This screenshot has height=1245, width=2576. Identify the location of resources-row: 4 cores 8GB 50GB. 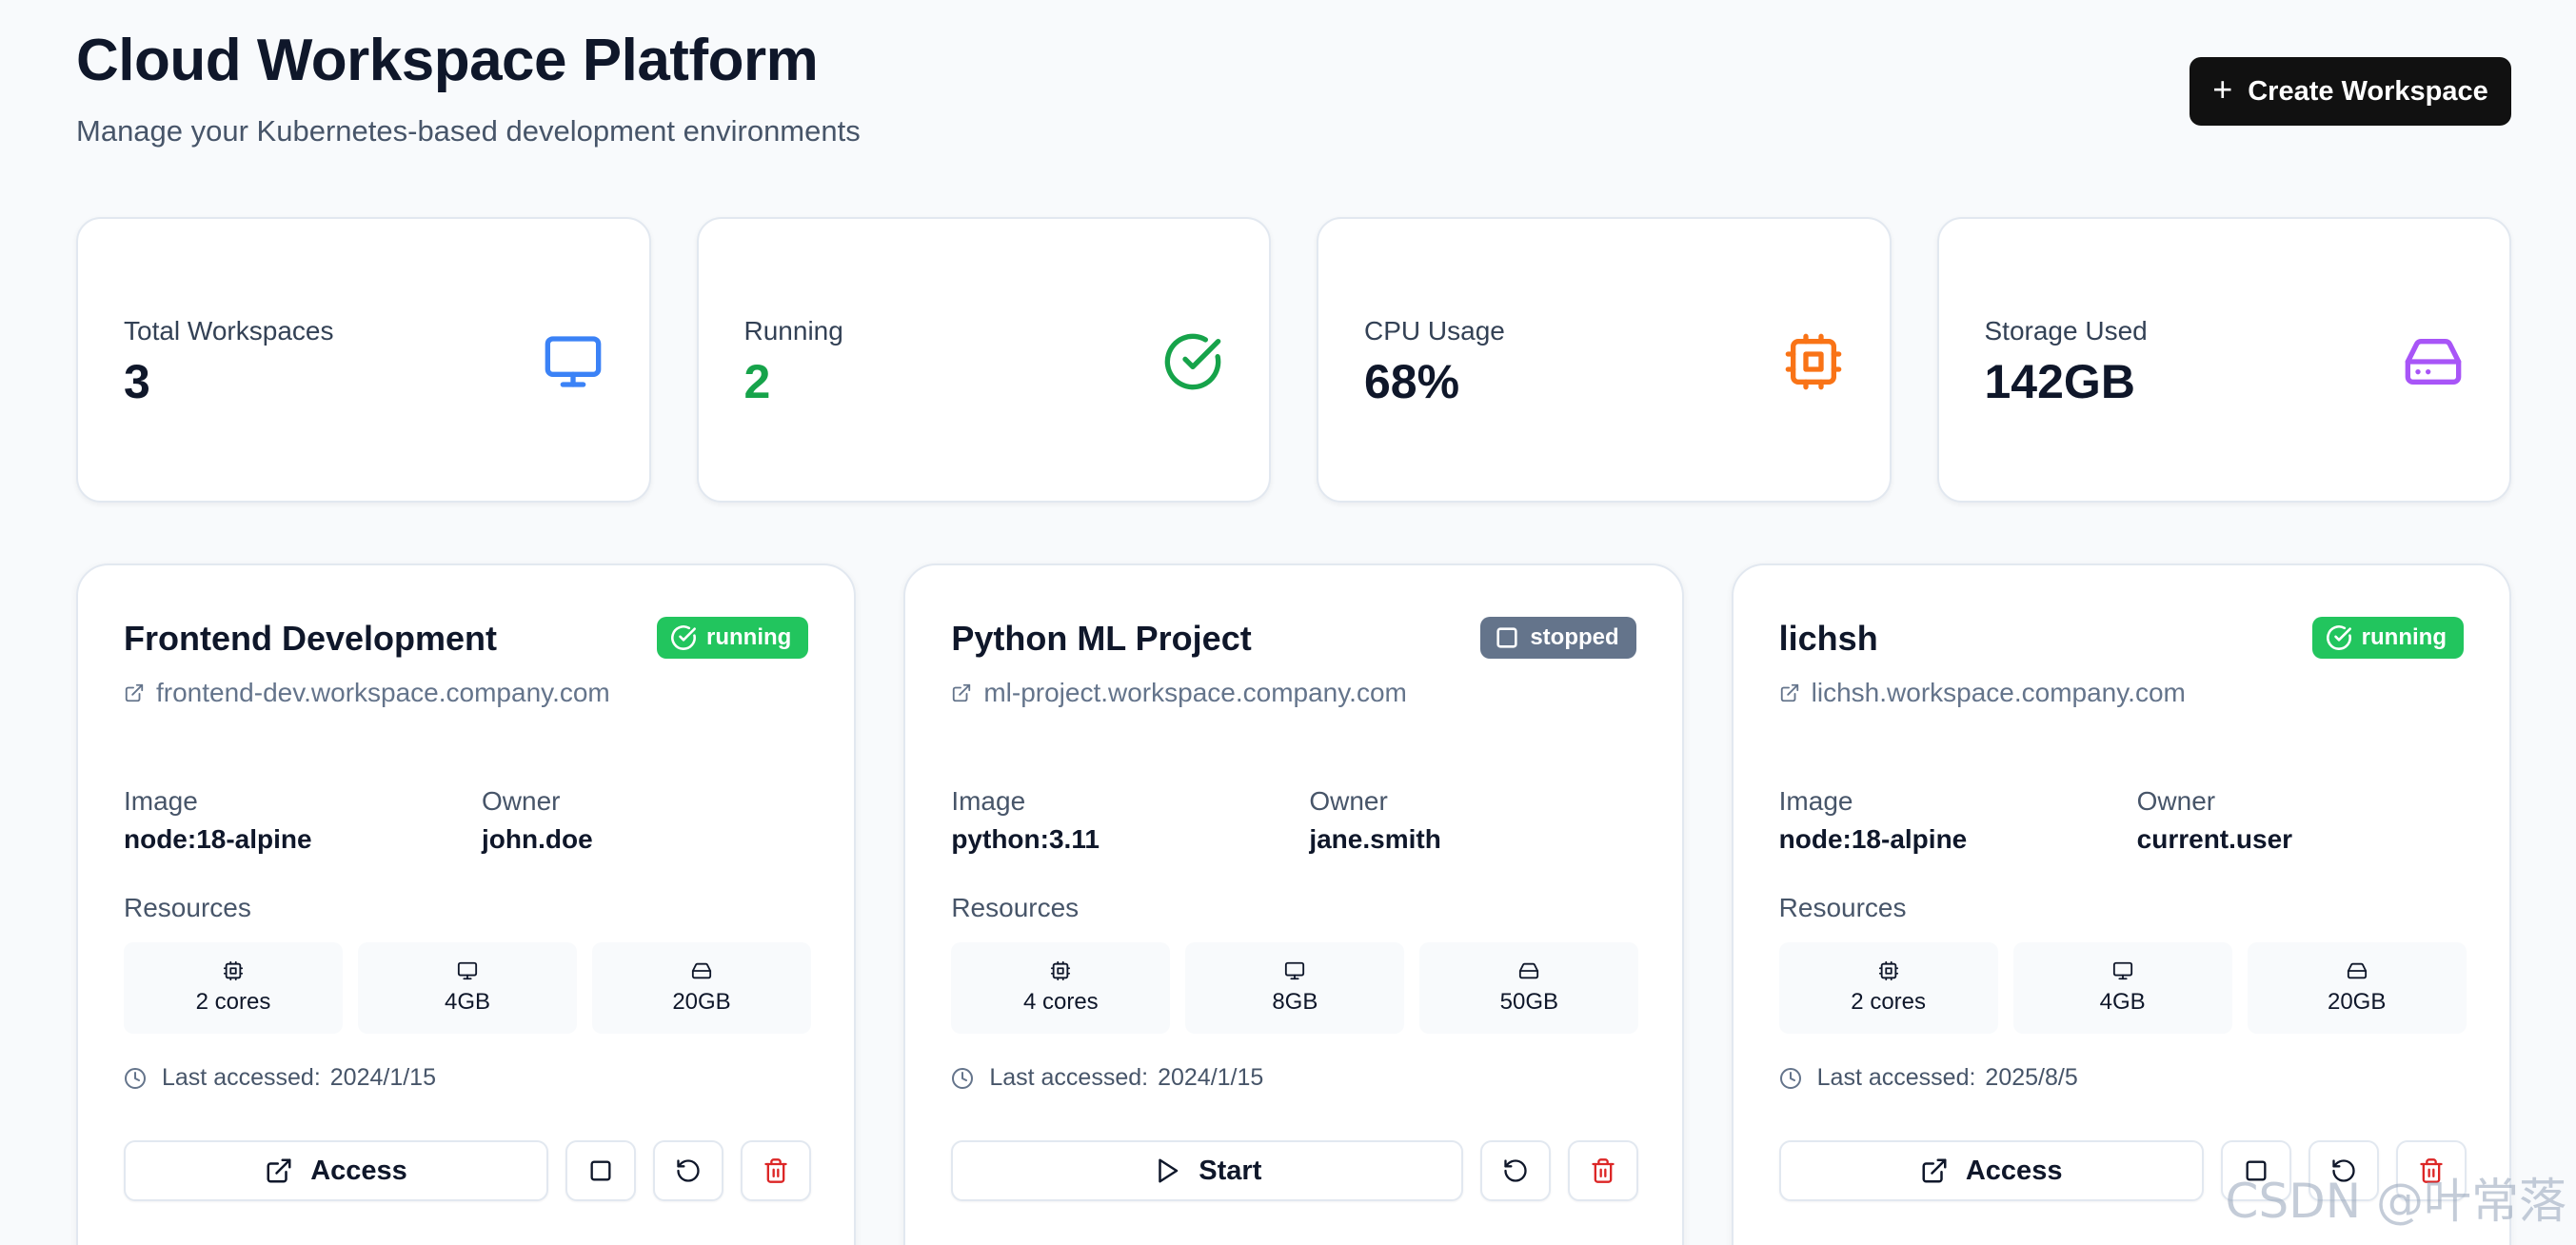
(1295, 988).